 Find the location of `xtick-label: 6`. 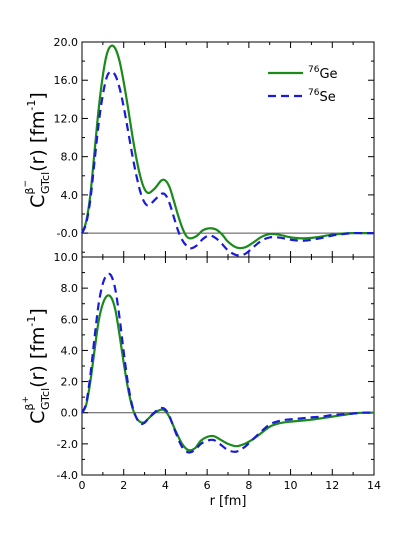

xtick-label: 6 is located at coordinates (207, 485).